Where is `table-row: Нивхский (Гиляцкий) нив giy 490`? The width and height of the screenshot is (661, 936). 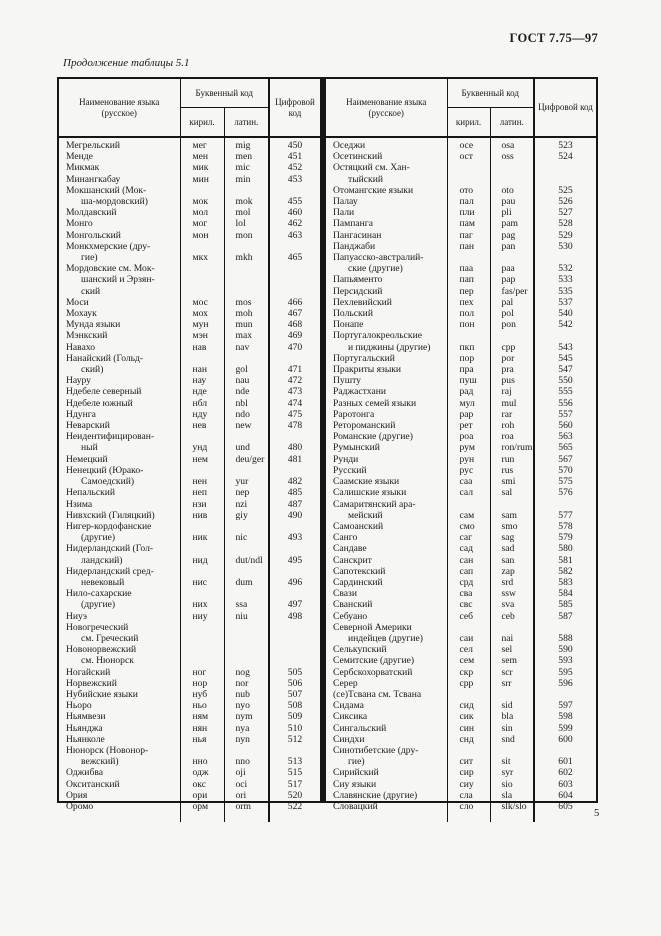 table-row: Нивхский (Гиляцкий) нив giy 490 is located at coordinates (189, 515).